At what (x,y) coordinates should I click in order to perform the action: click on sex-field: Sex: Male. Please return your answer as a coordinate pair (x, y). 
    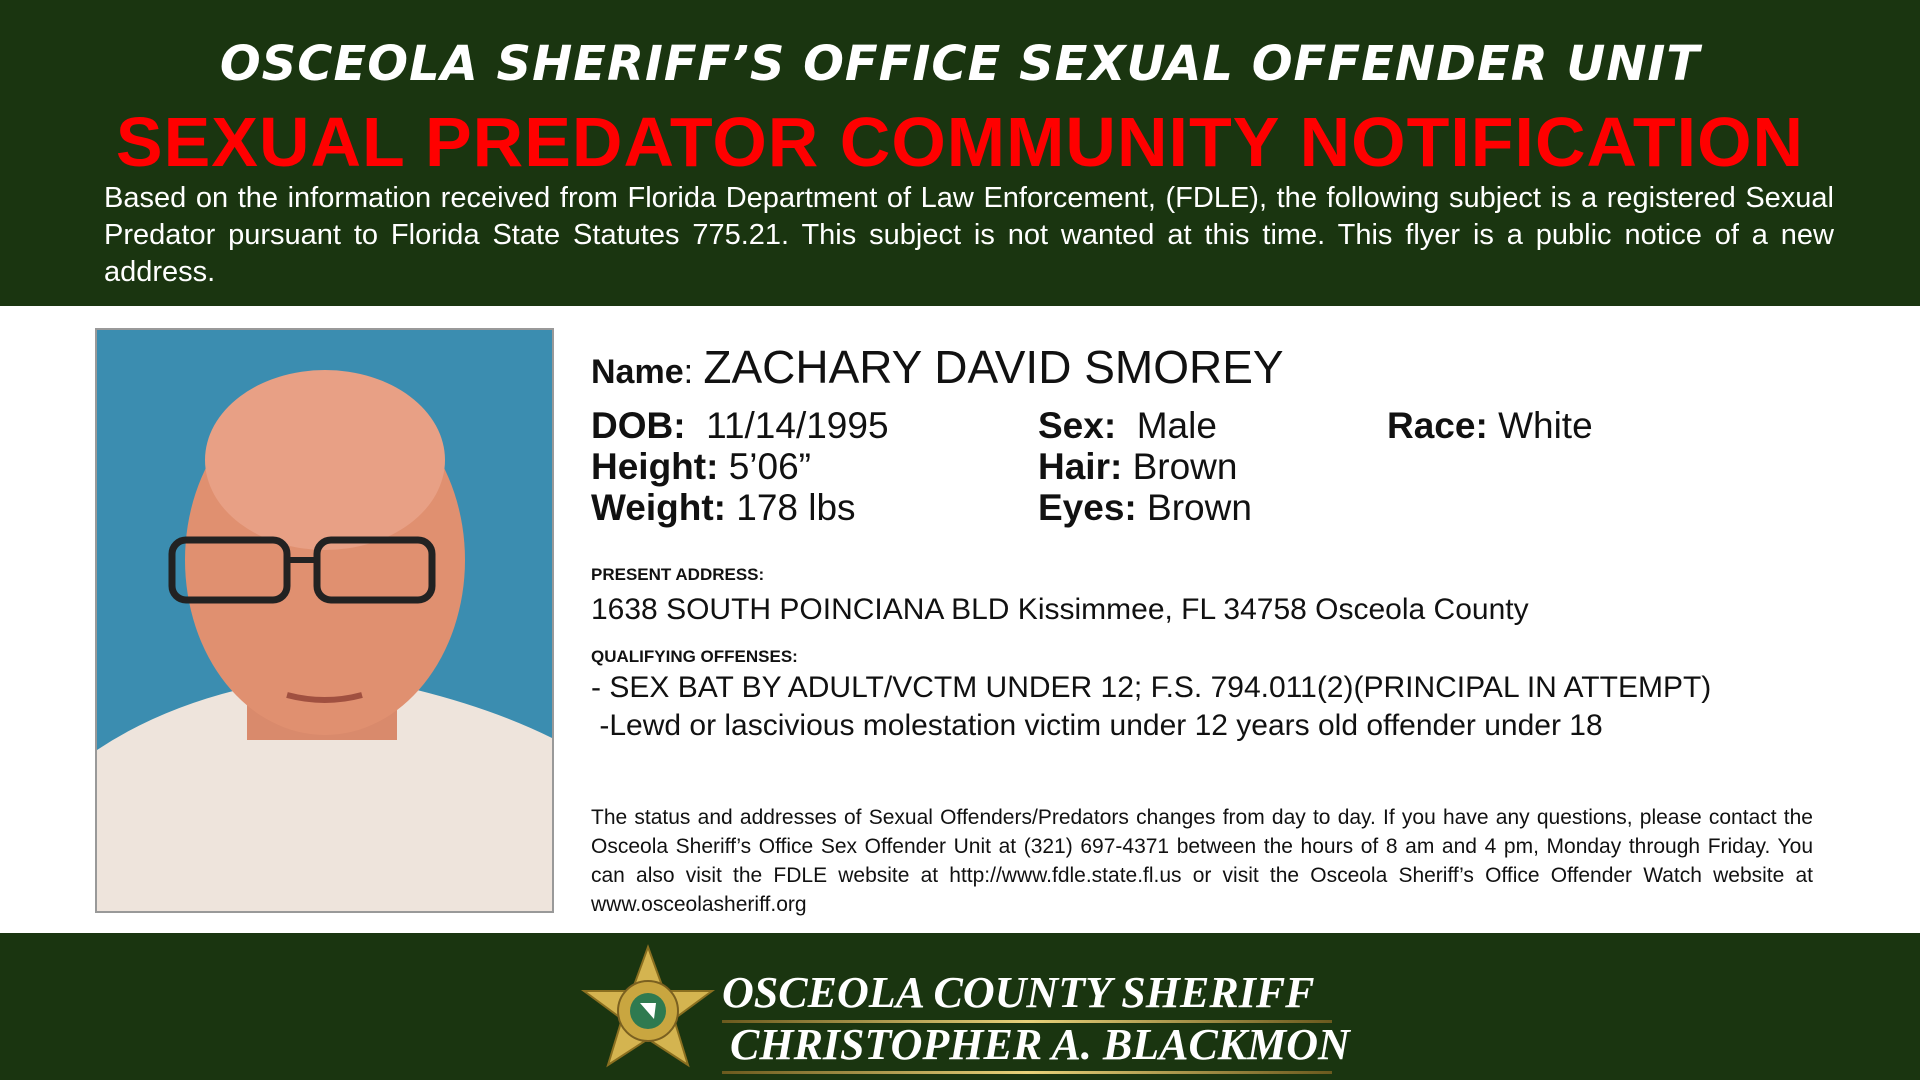
    Looking at the image, I should click on (1127, 426).